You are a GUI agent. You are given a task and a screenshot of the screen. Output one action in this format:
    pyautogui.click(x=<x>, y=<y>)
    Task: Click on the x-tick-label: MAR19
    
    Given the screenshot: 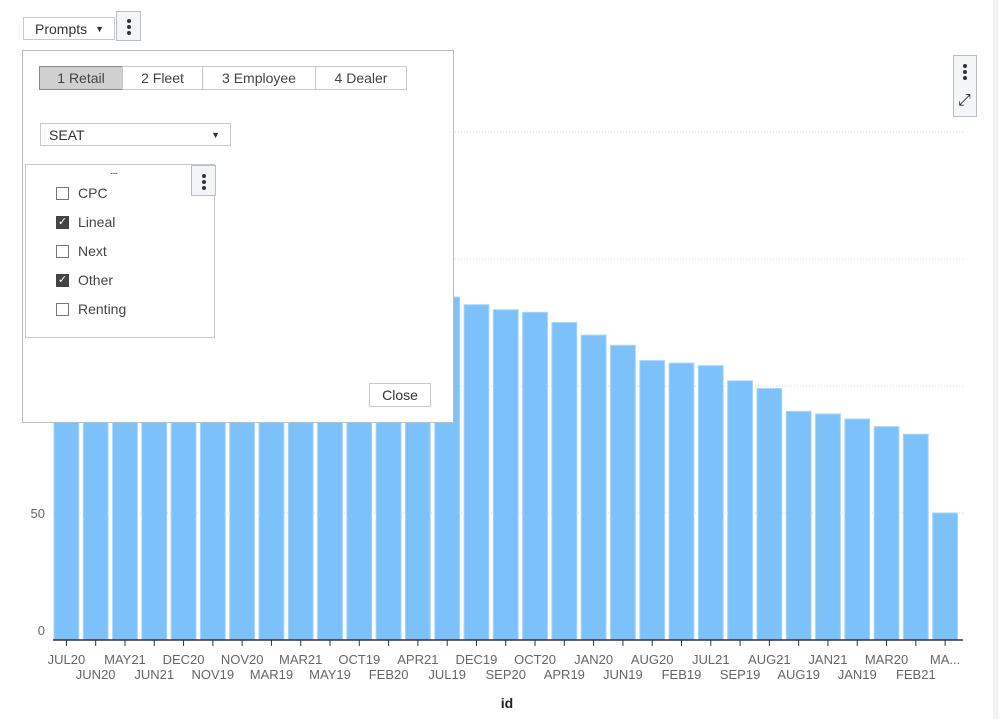 What is the action you would take?
    pyautogui.click(x=271, y=674)
    